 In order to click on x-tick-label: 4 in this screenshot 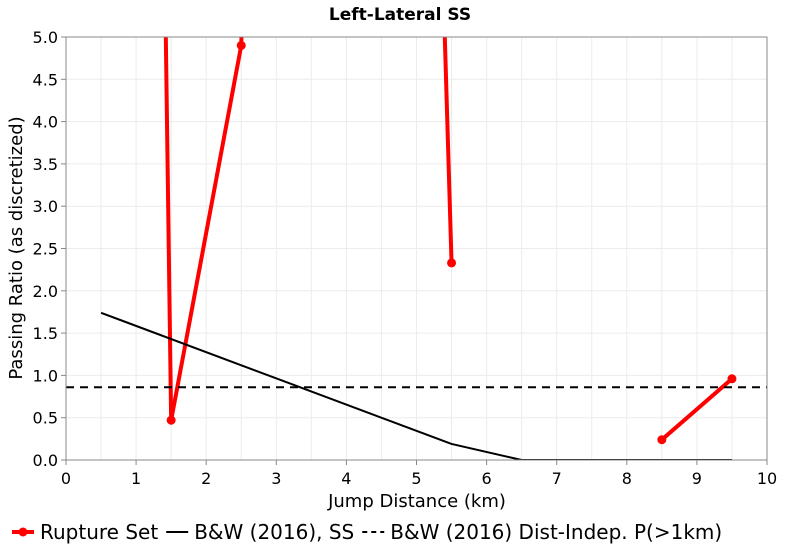, I will do `click(346, 478)`.